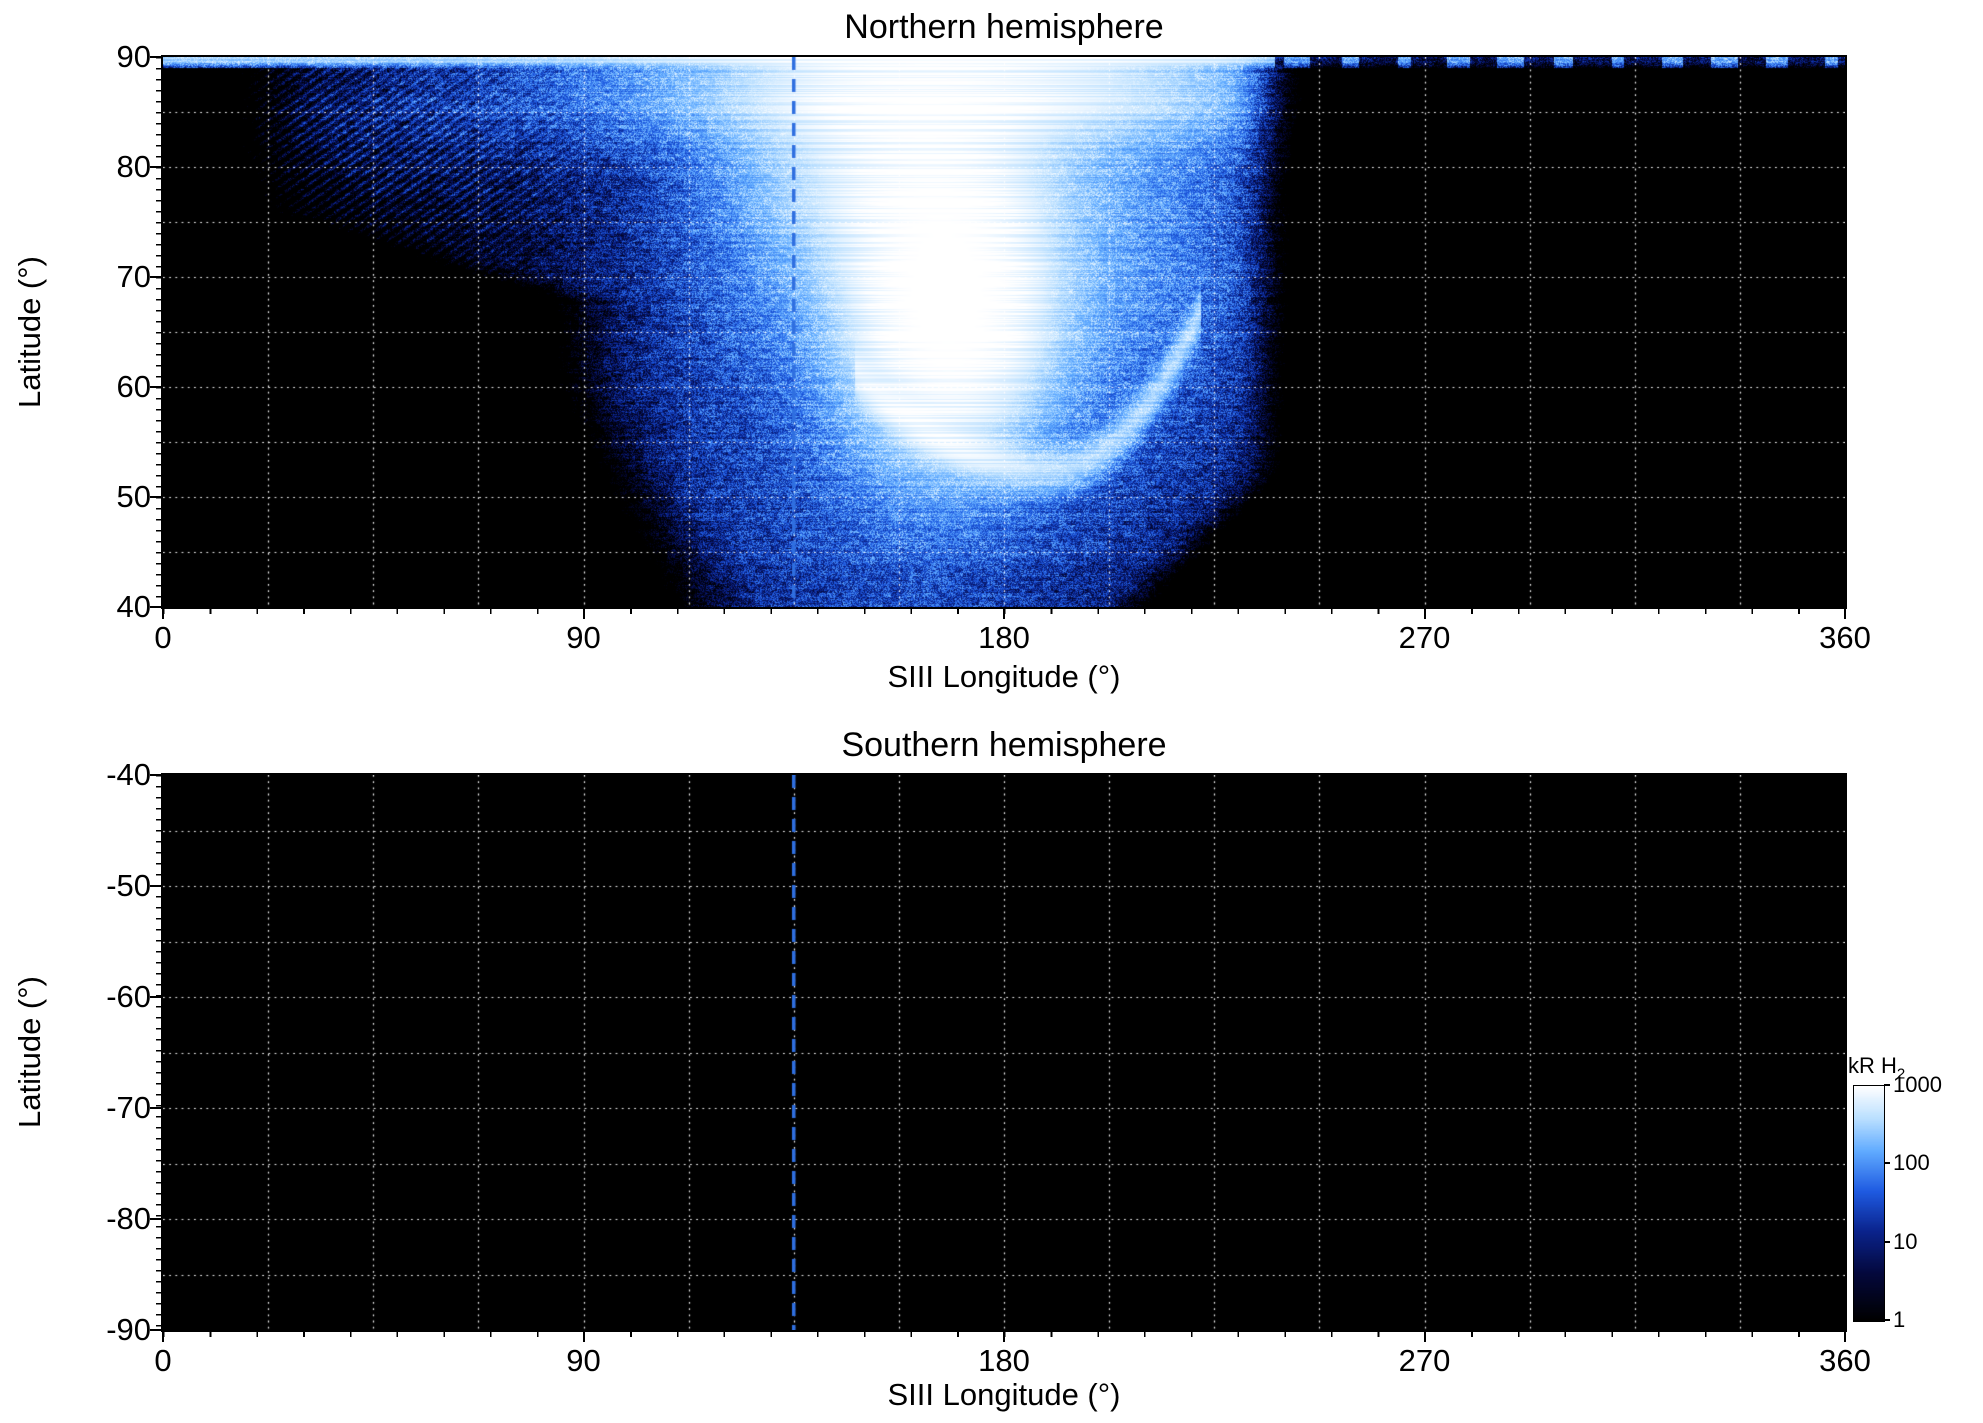  What do you see at coordinates (1905, 1241) in the screenshot?
I see `colorbar-tick-label: 10` at bounding box center [1905, 1241].